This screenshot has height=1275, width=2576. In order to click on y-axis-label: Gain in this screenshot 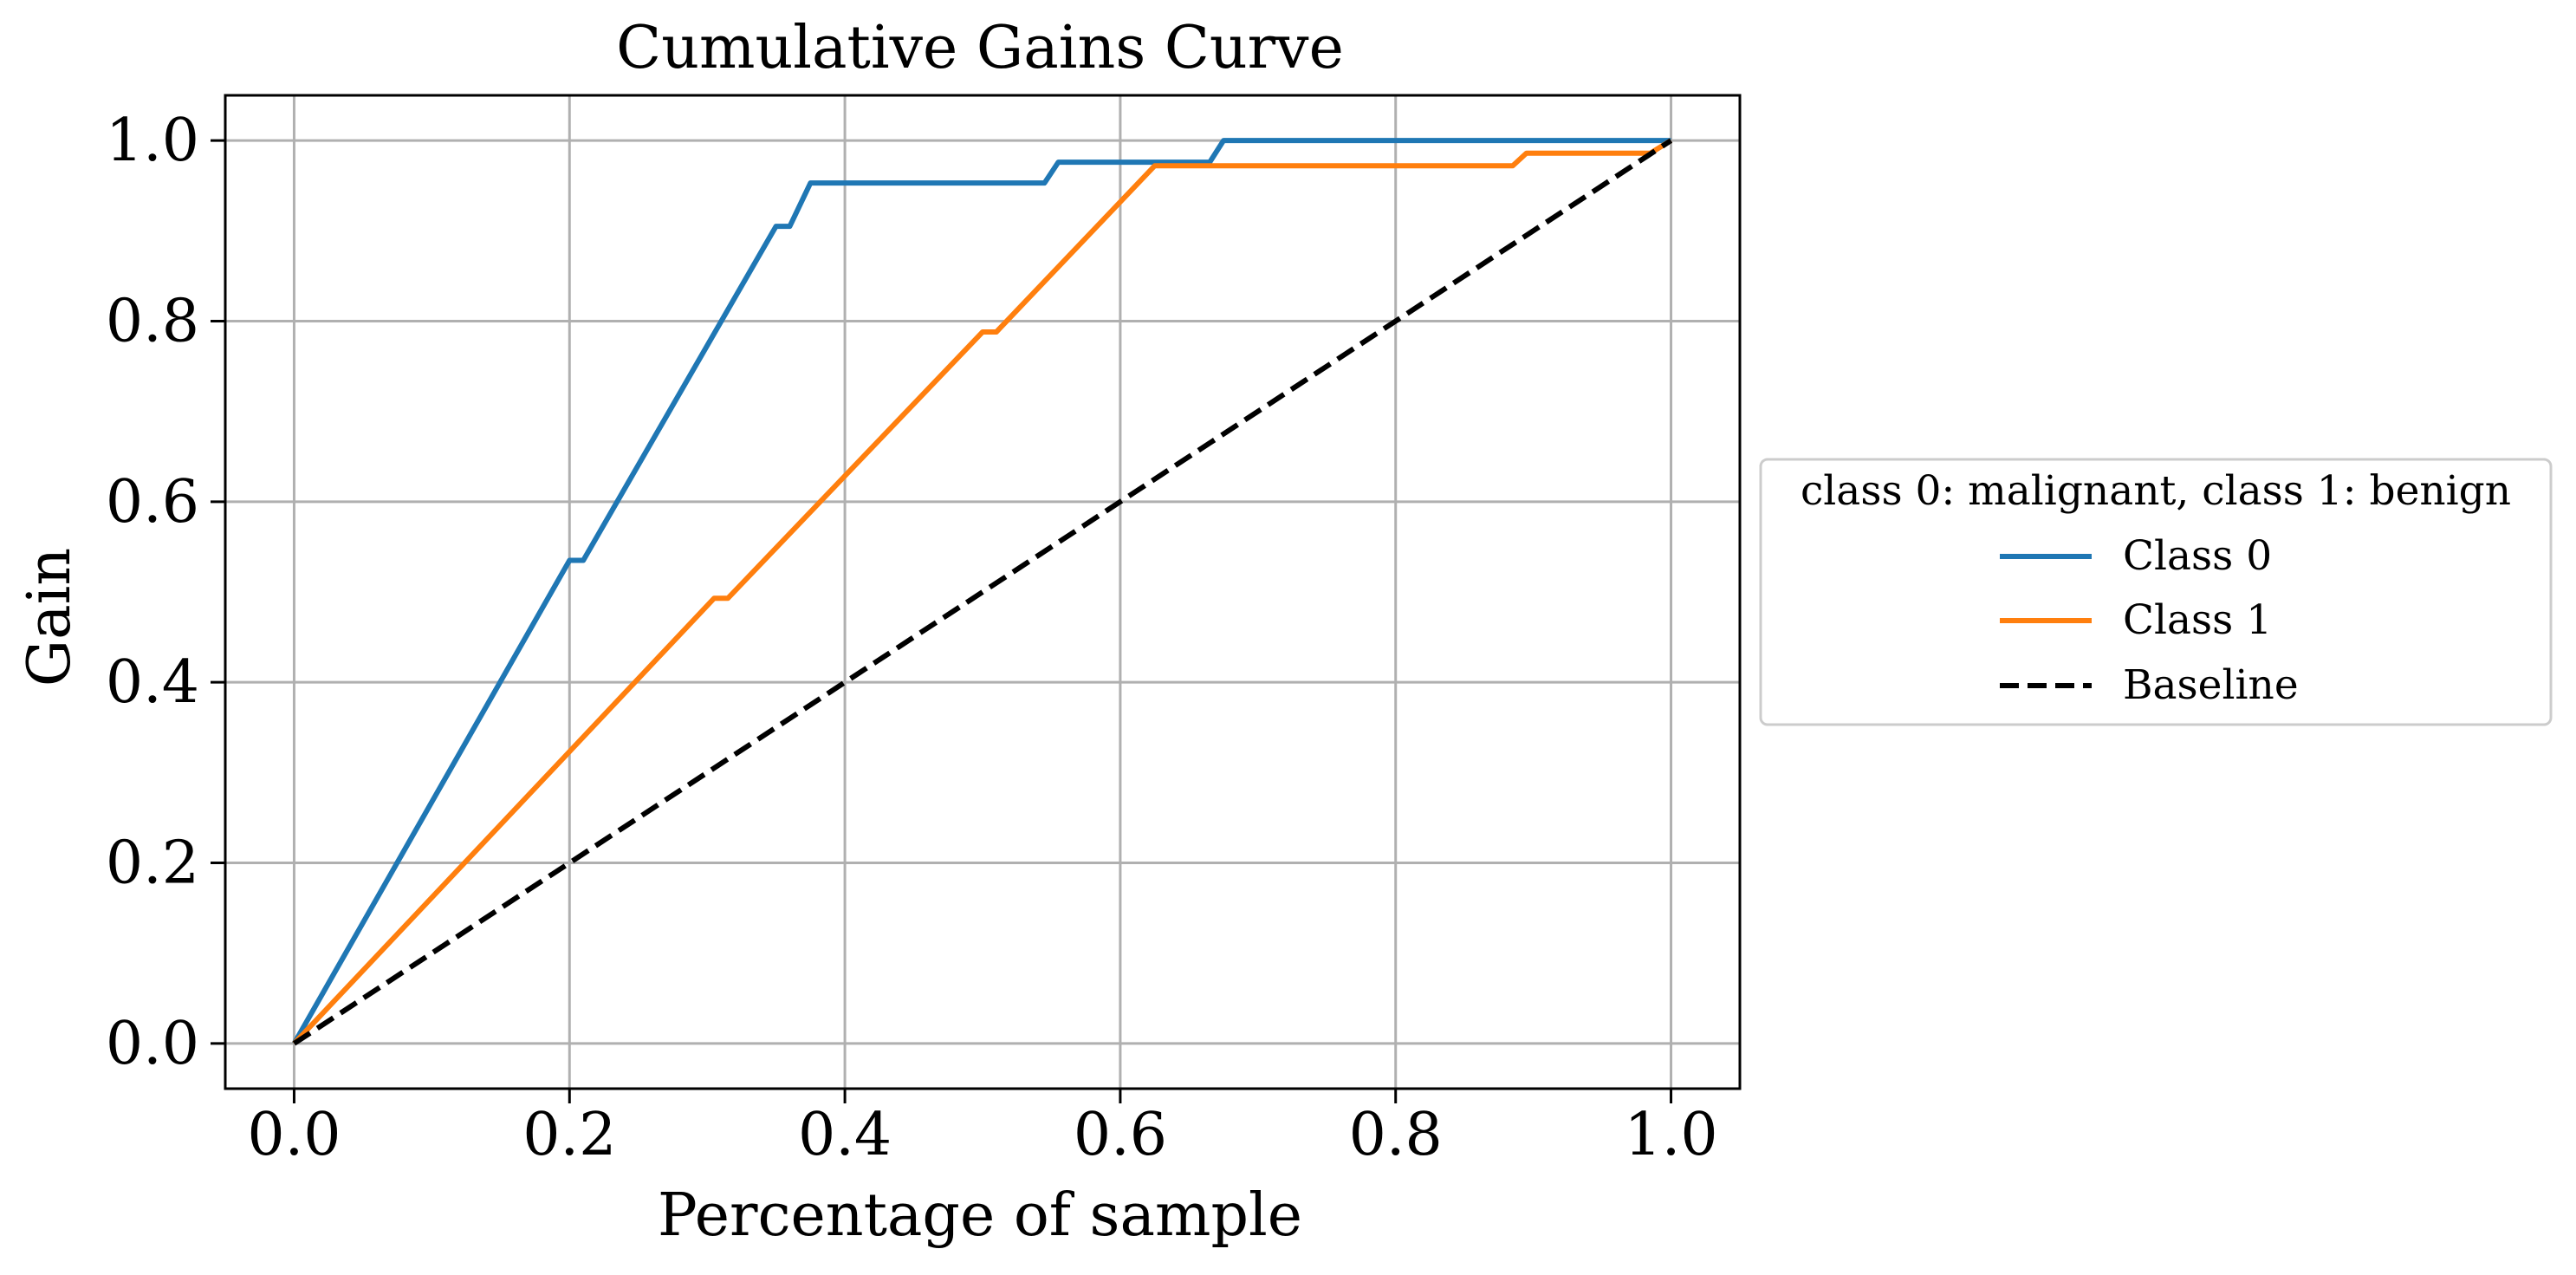, I will do `click(50, 617)`.